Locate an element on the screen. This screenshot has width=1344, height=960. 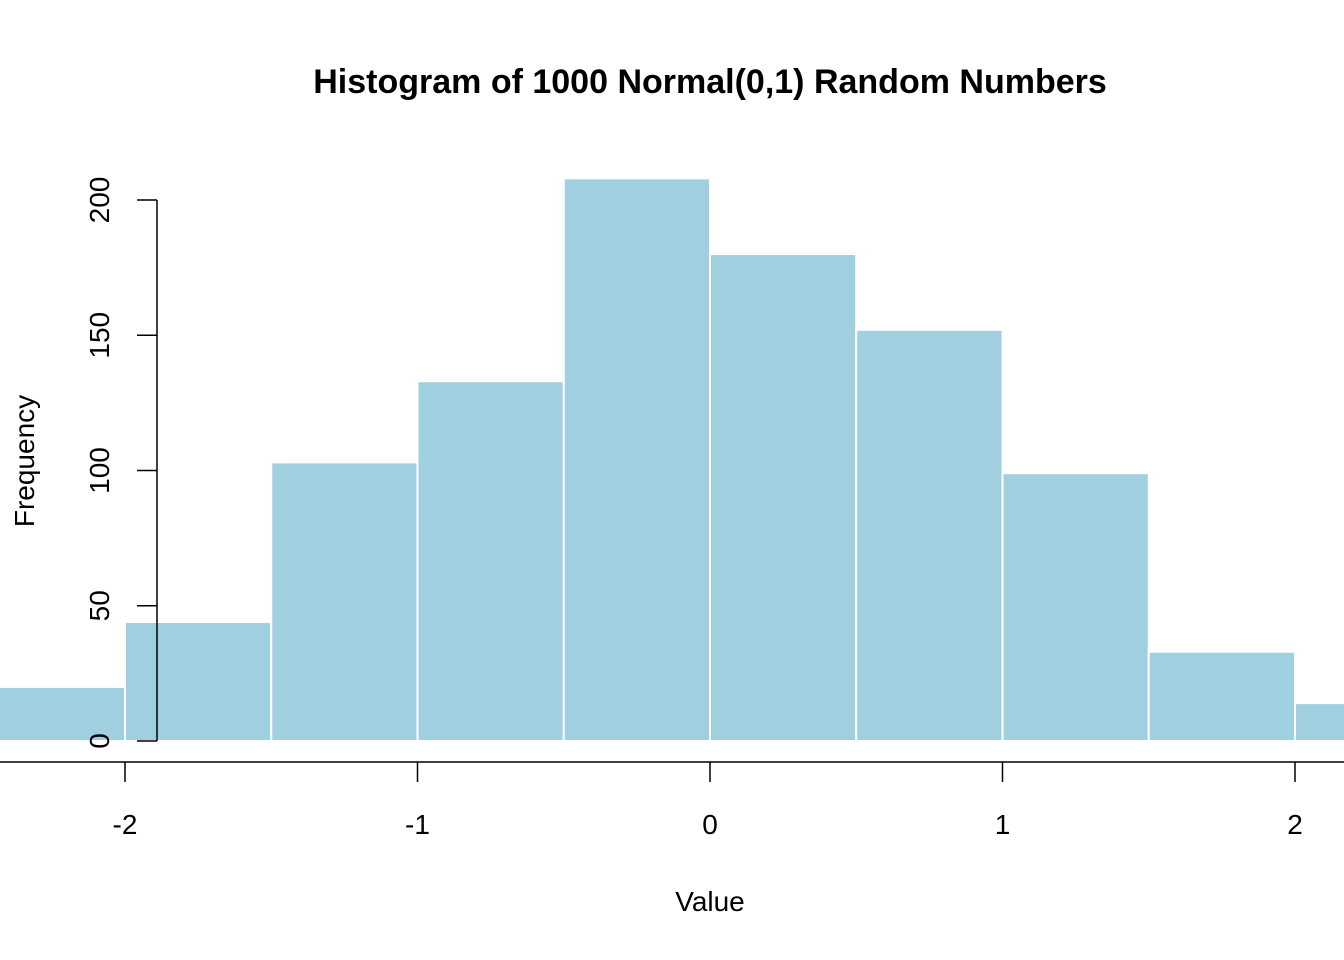
x-tick-label: 0 is located at coordinates (710, 824).